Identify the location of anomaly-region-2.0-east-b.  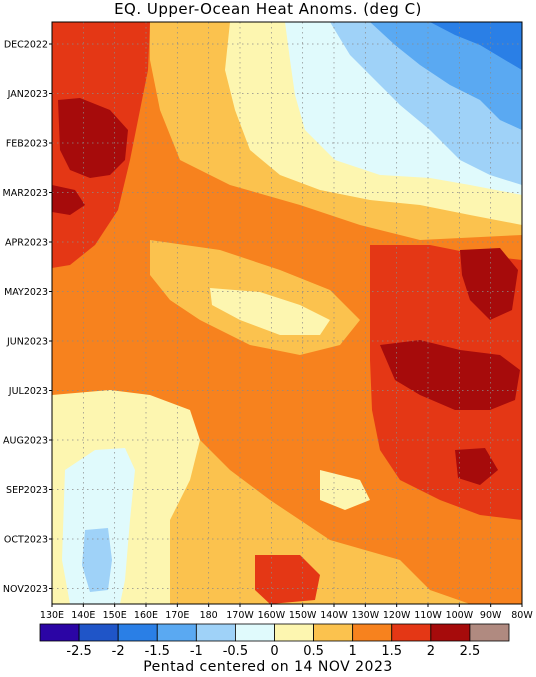
(489, 284).